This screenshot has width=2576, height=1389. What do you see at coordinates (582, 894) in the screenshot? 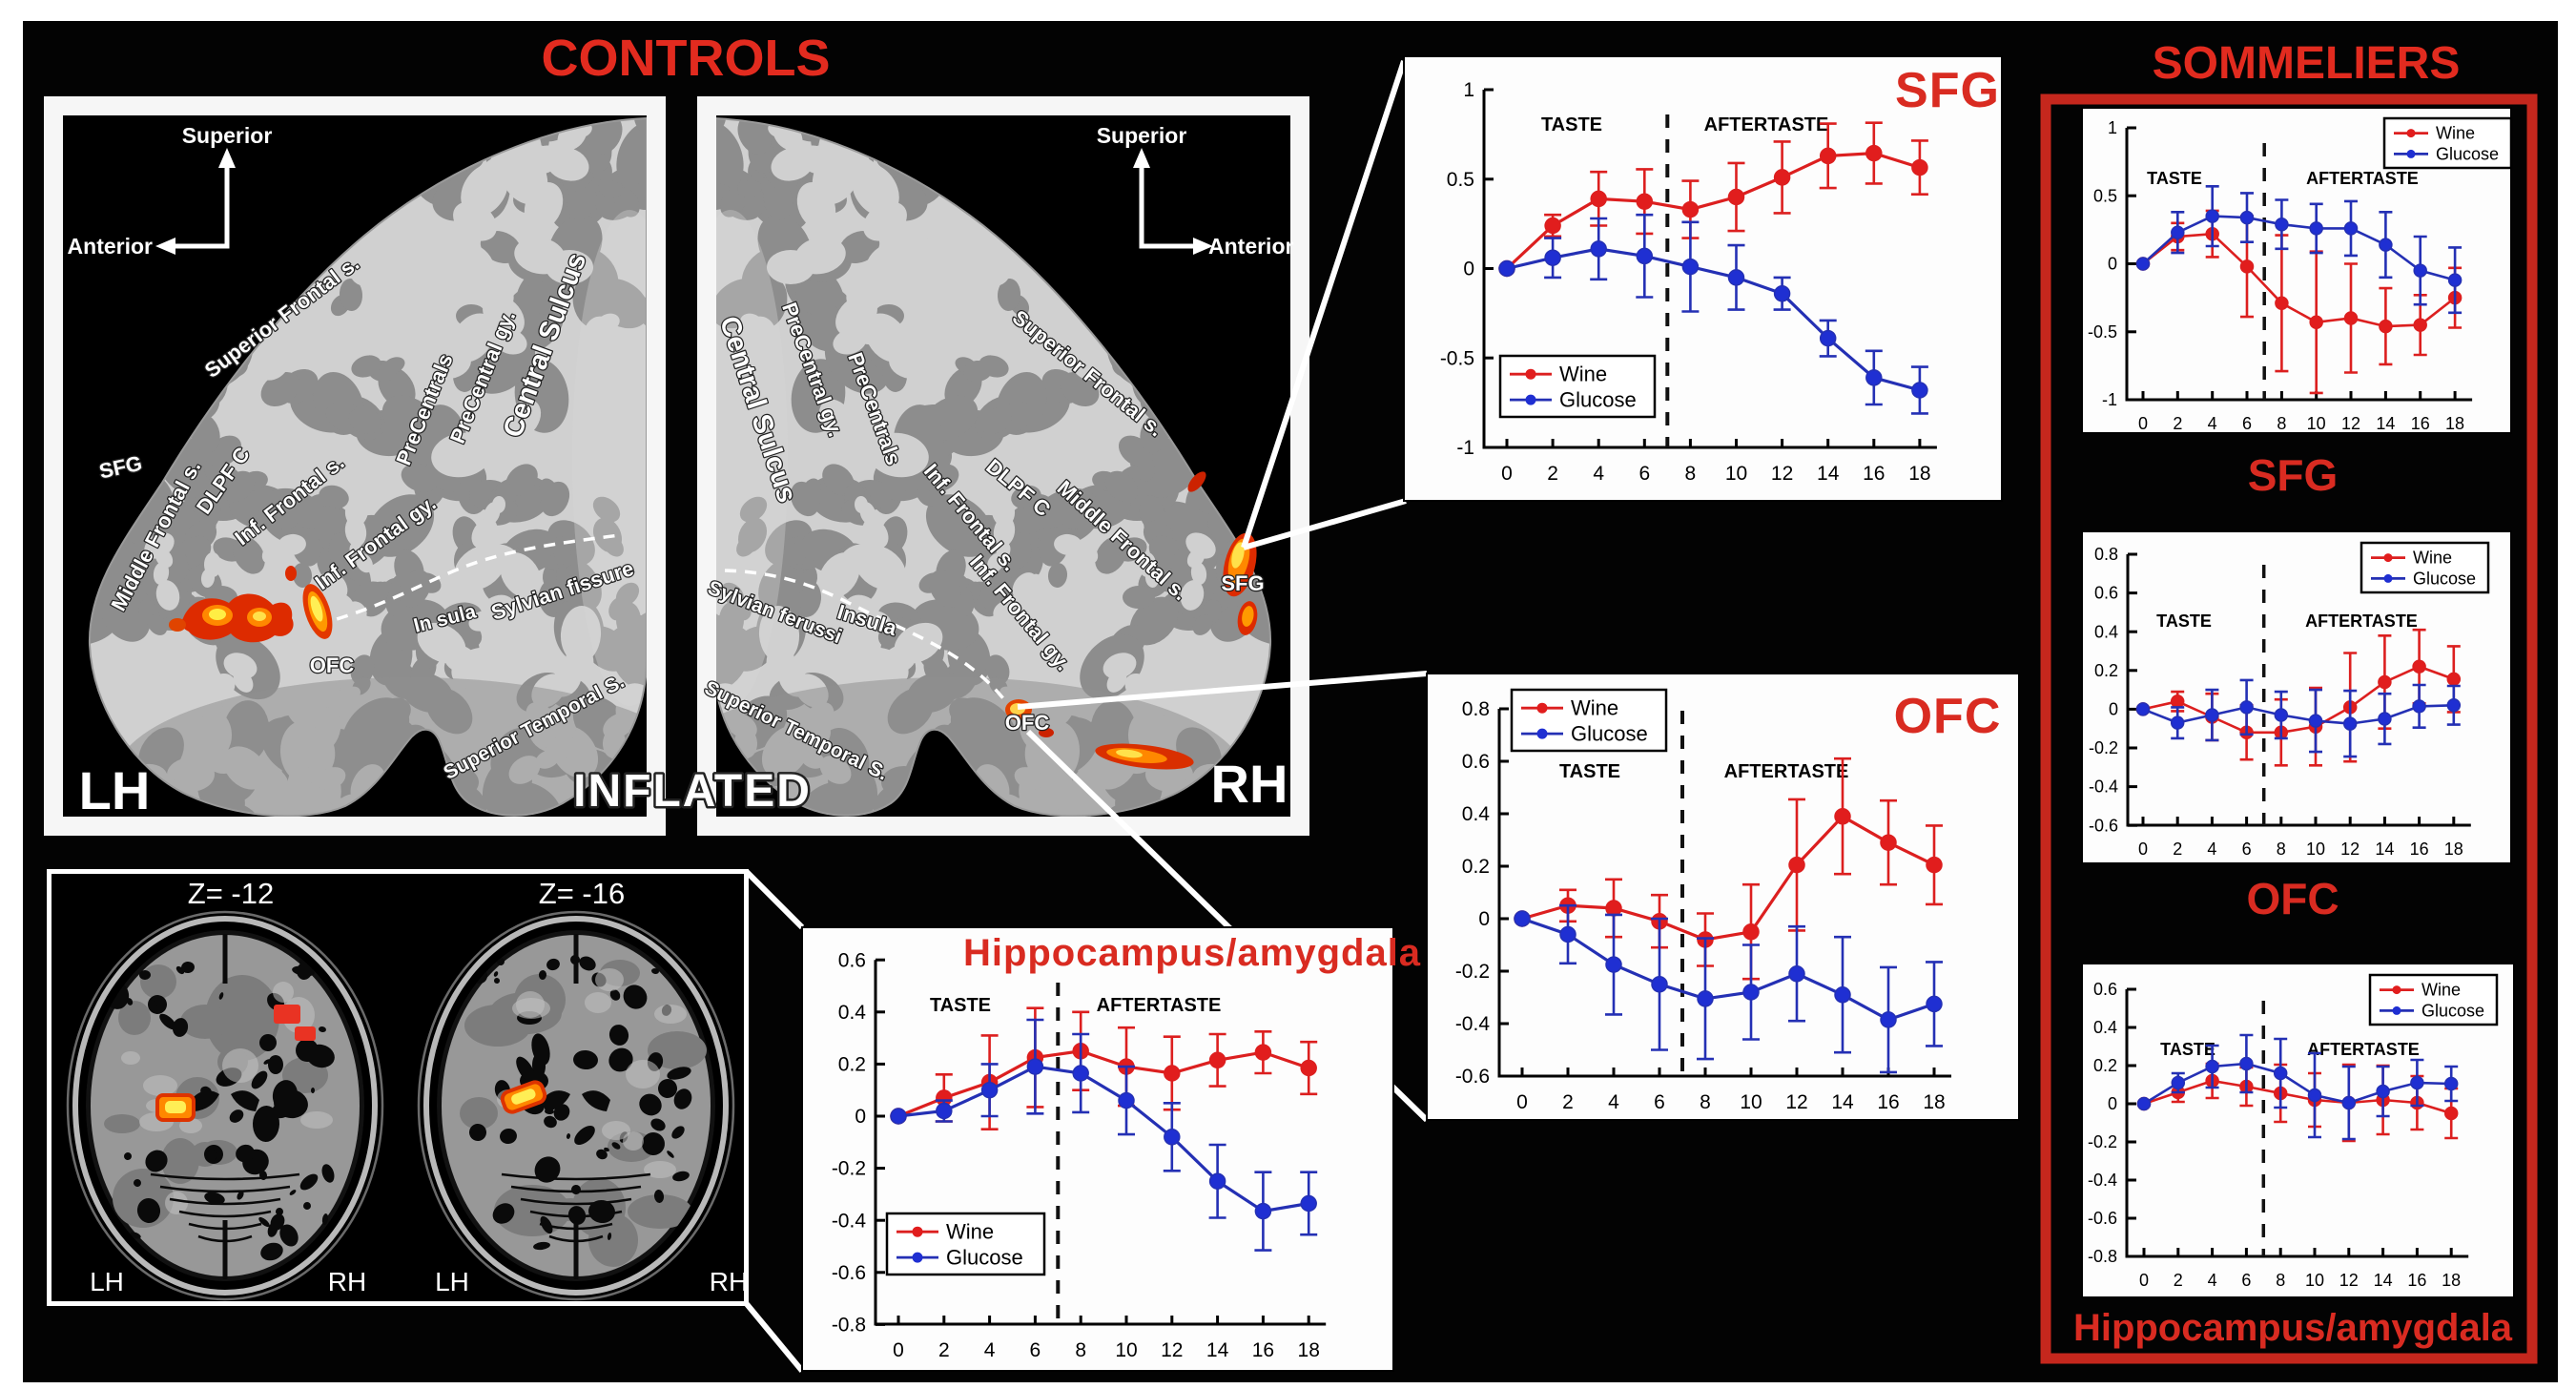
I see `svg-text: Z= -16` at bounding box center [582, 894].